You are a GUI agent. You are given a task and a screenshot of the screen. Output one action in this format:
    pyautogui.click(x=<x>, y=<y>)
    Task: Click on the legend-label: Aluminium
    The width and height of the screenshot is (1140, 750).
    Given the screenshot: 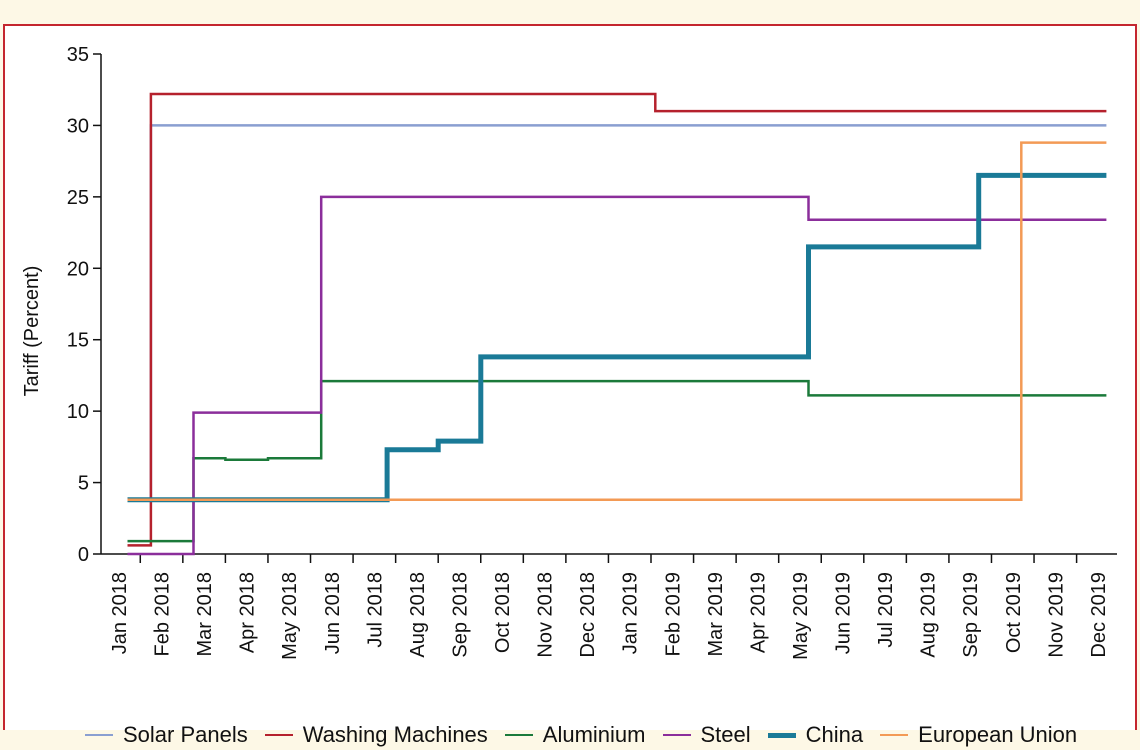 What is the action you would take?
    pyautogui.click(x=594, y=734)
    